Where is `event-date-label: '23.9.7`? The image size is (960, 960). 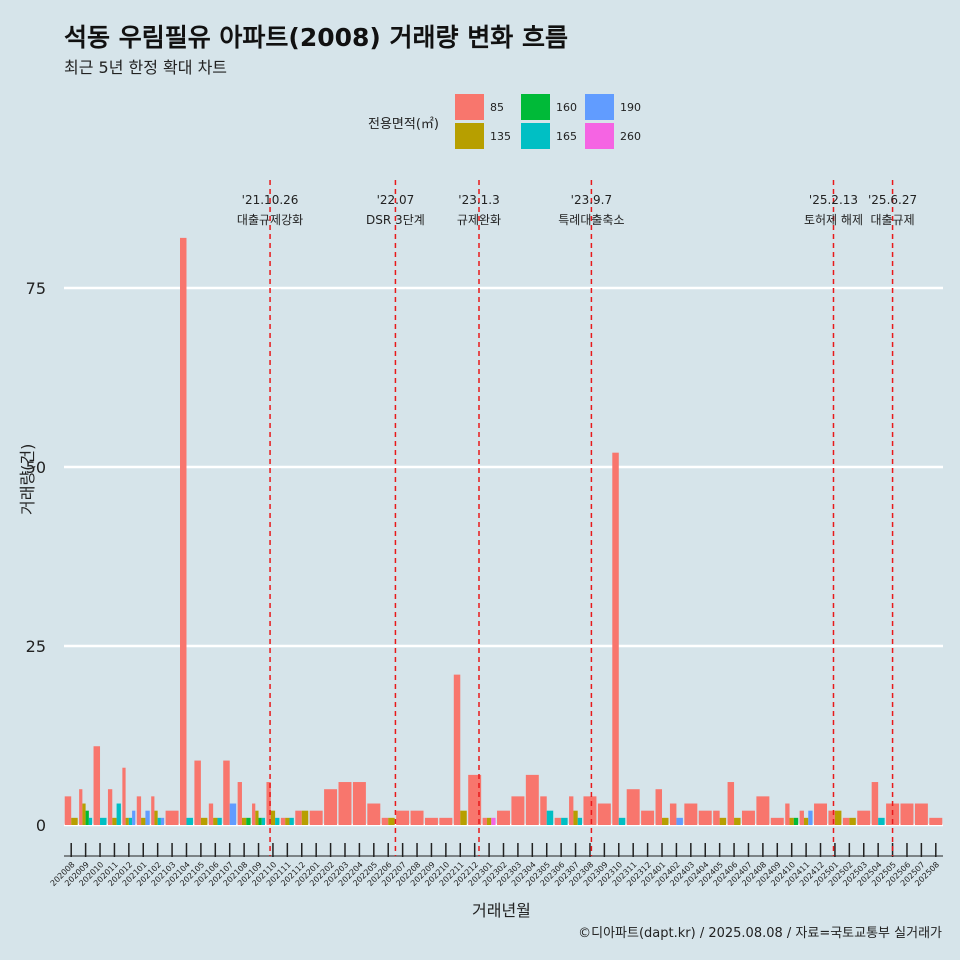 event-date-label: '23.9.7 is located at coordinates (591, 200).